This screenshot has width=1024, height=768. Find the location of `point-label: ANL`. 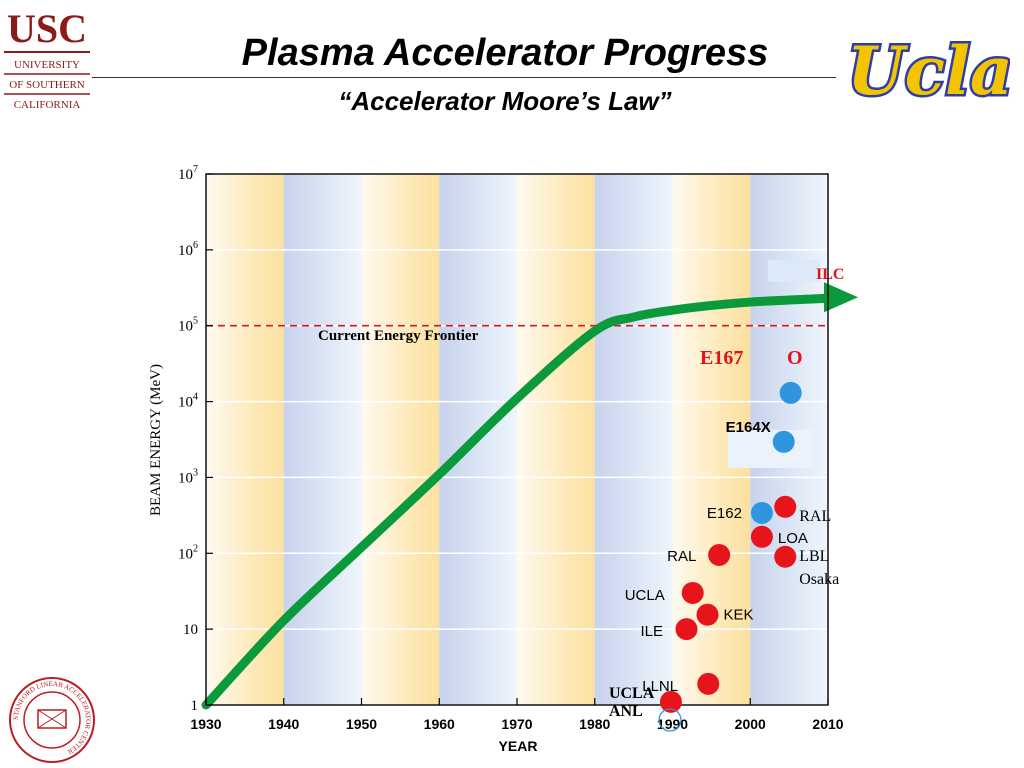

point-label: ANL is located at coordinates (626, 711).